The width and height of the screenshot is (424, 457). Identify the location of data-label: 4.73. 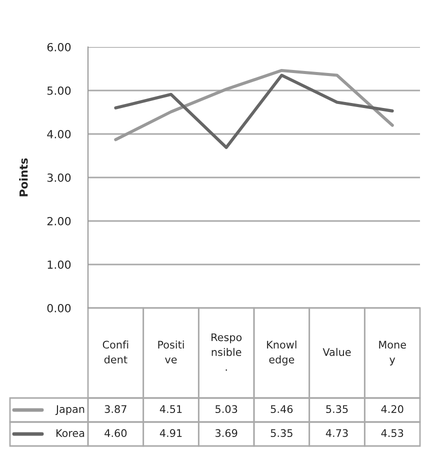
(337, 433).